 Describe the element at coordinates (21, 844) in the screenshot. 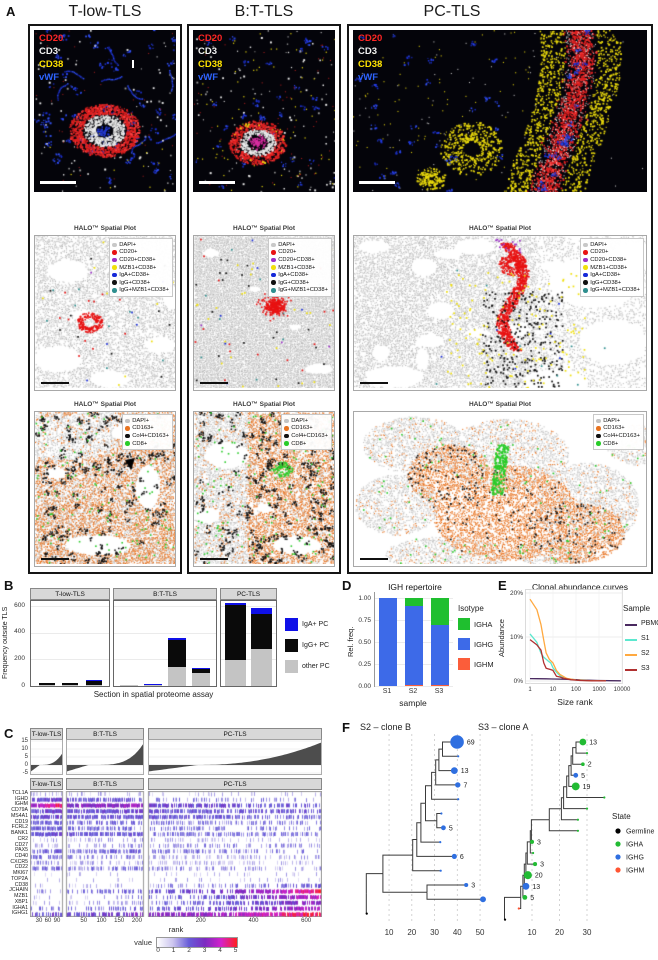

I see `gene-label: CD27` at that location.